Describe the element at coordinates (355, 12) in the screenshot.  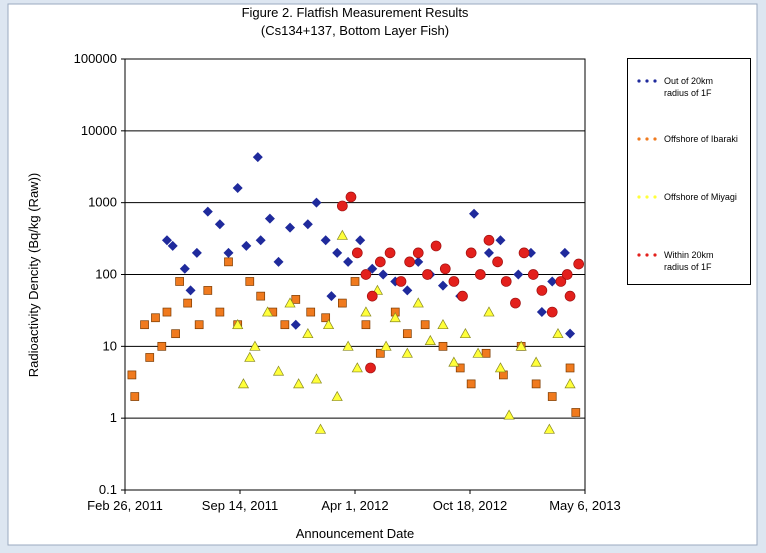
I see `chart-title: Figure 2. Flatfish Measurement Results` at that location.